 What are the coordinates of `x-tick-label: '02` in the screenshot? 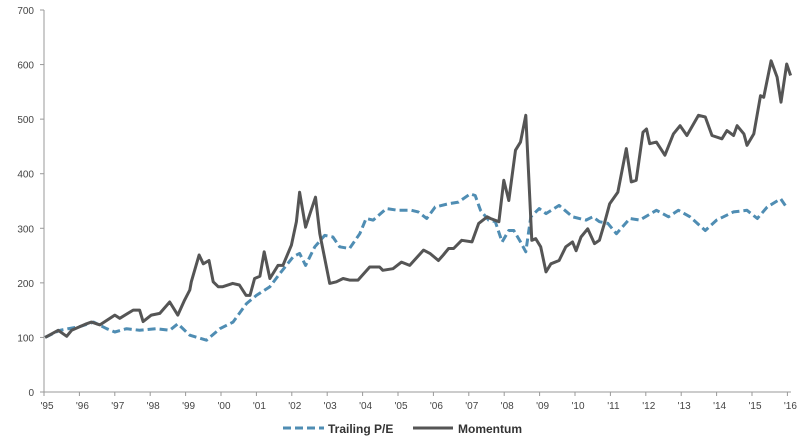 It's located at (294, 406).